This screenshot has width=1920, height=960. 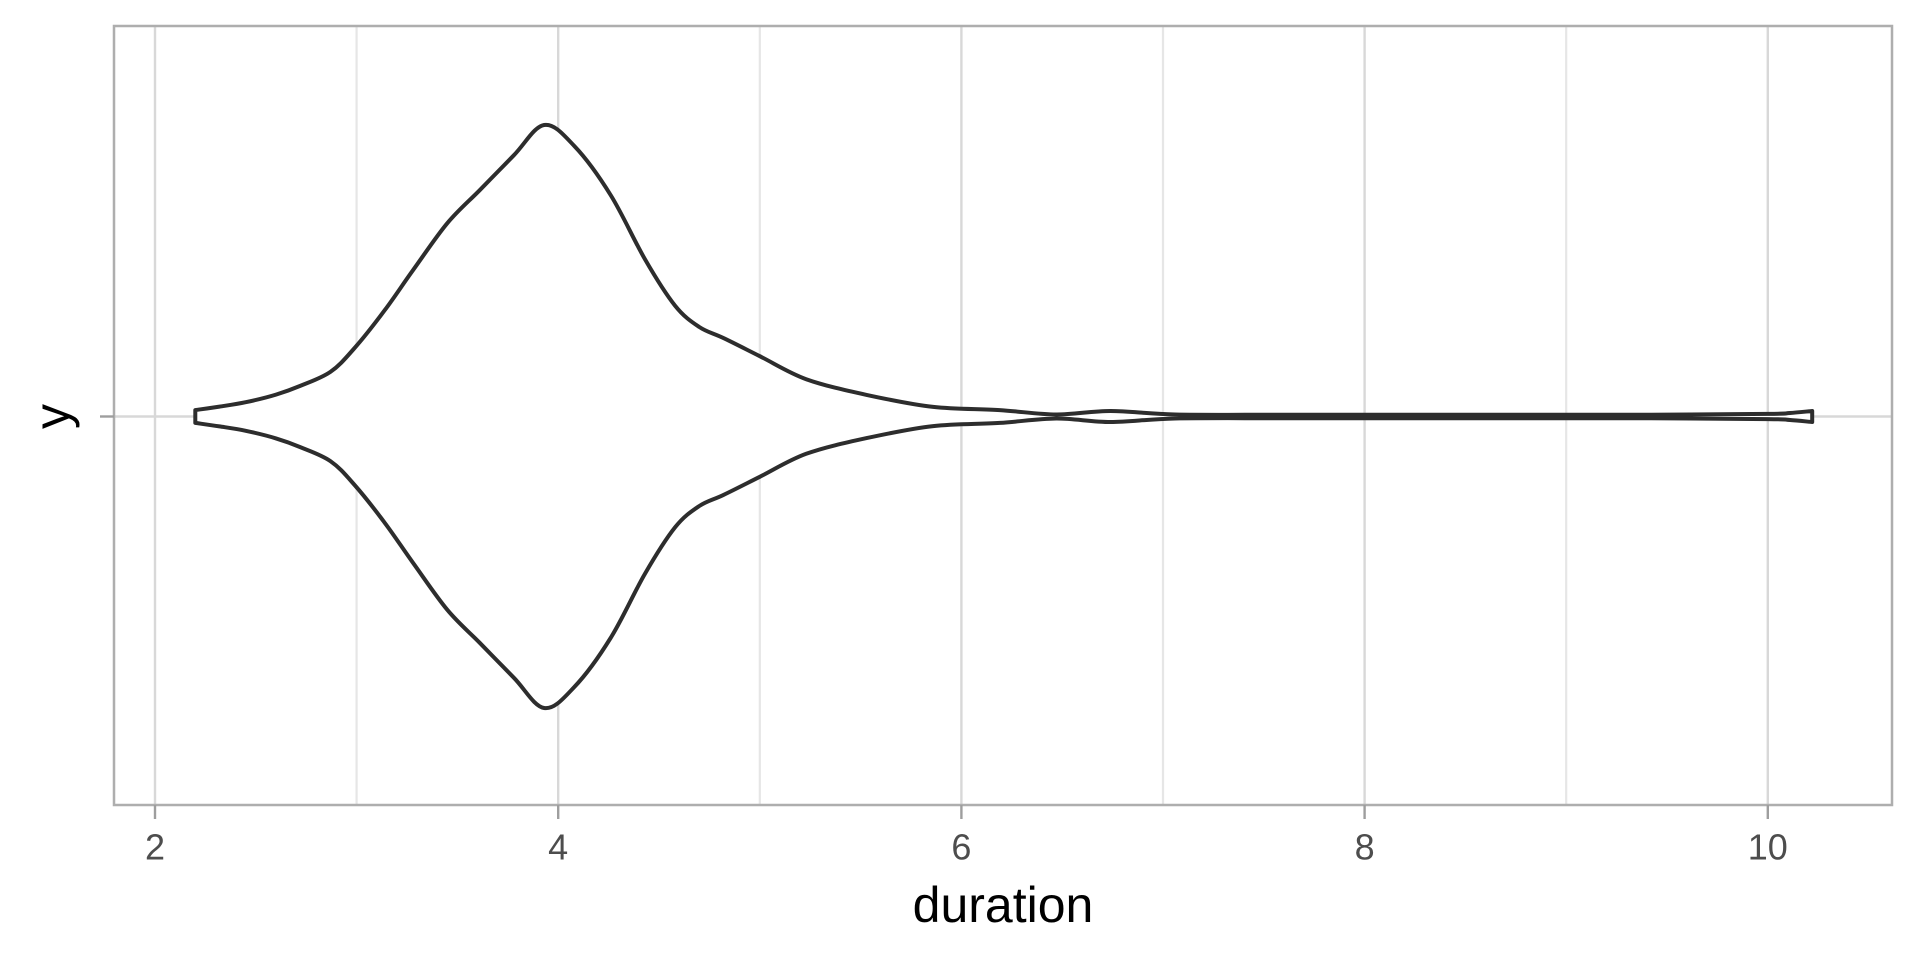 I want to click on x-tick-label: 4, so click(x=558, y=847).